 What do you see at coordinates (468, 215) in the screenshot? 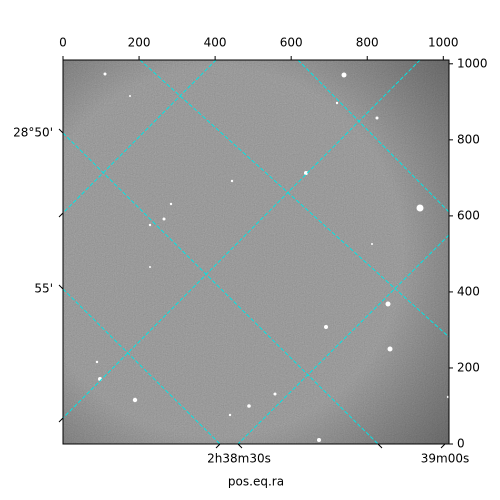
I see `y-tick-label: 600` at bounding box center [468, 215].